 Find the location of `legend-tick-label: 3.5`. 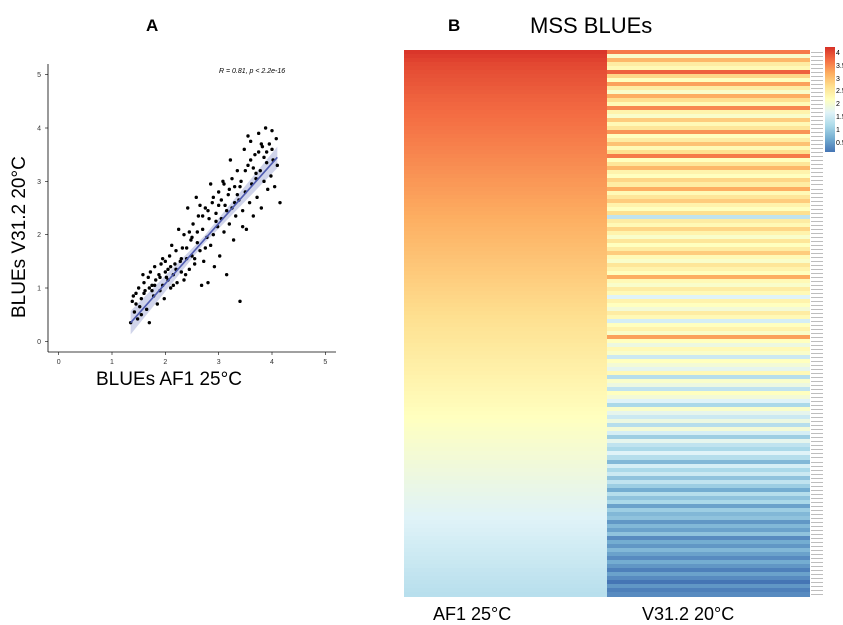

legend-tick-label: 3.5 is located at coordinates (839, 66).